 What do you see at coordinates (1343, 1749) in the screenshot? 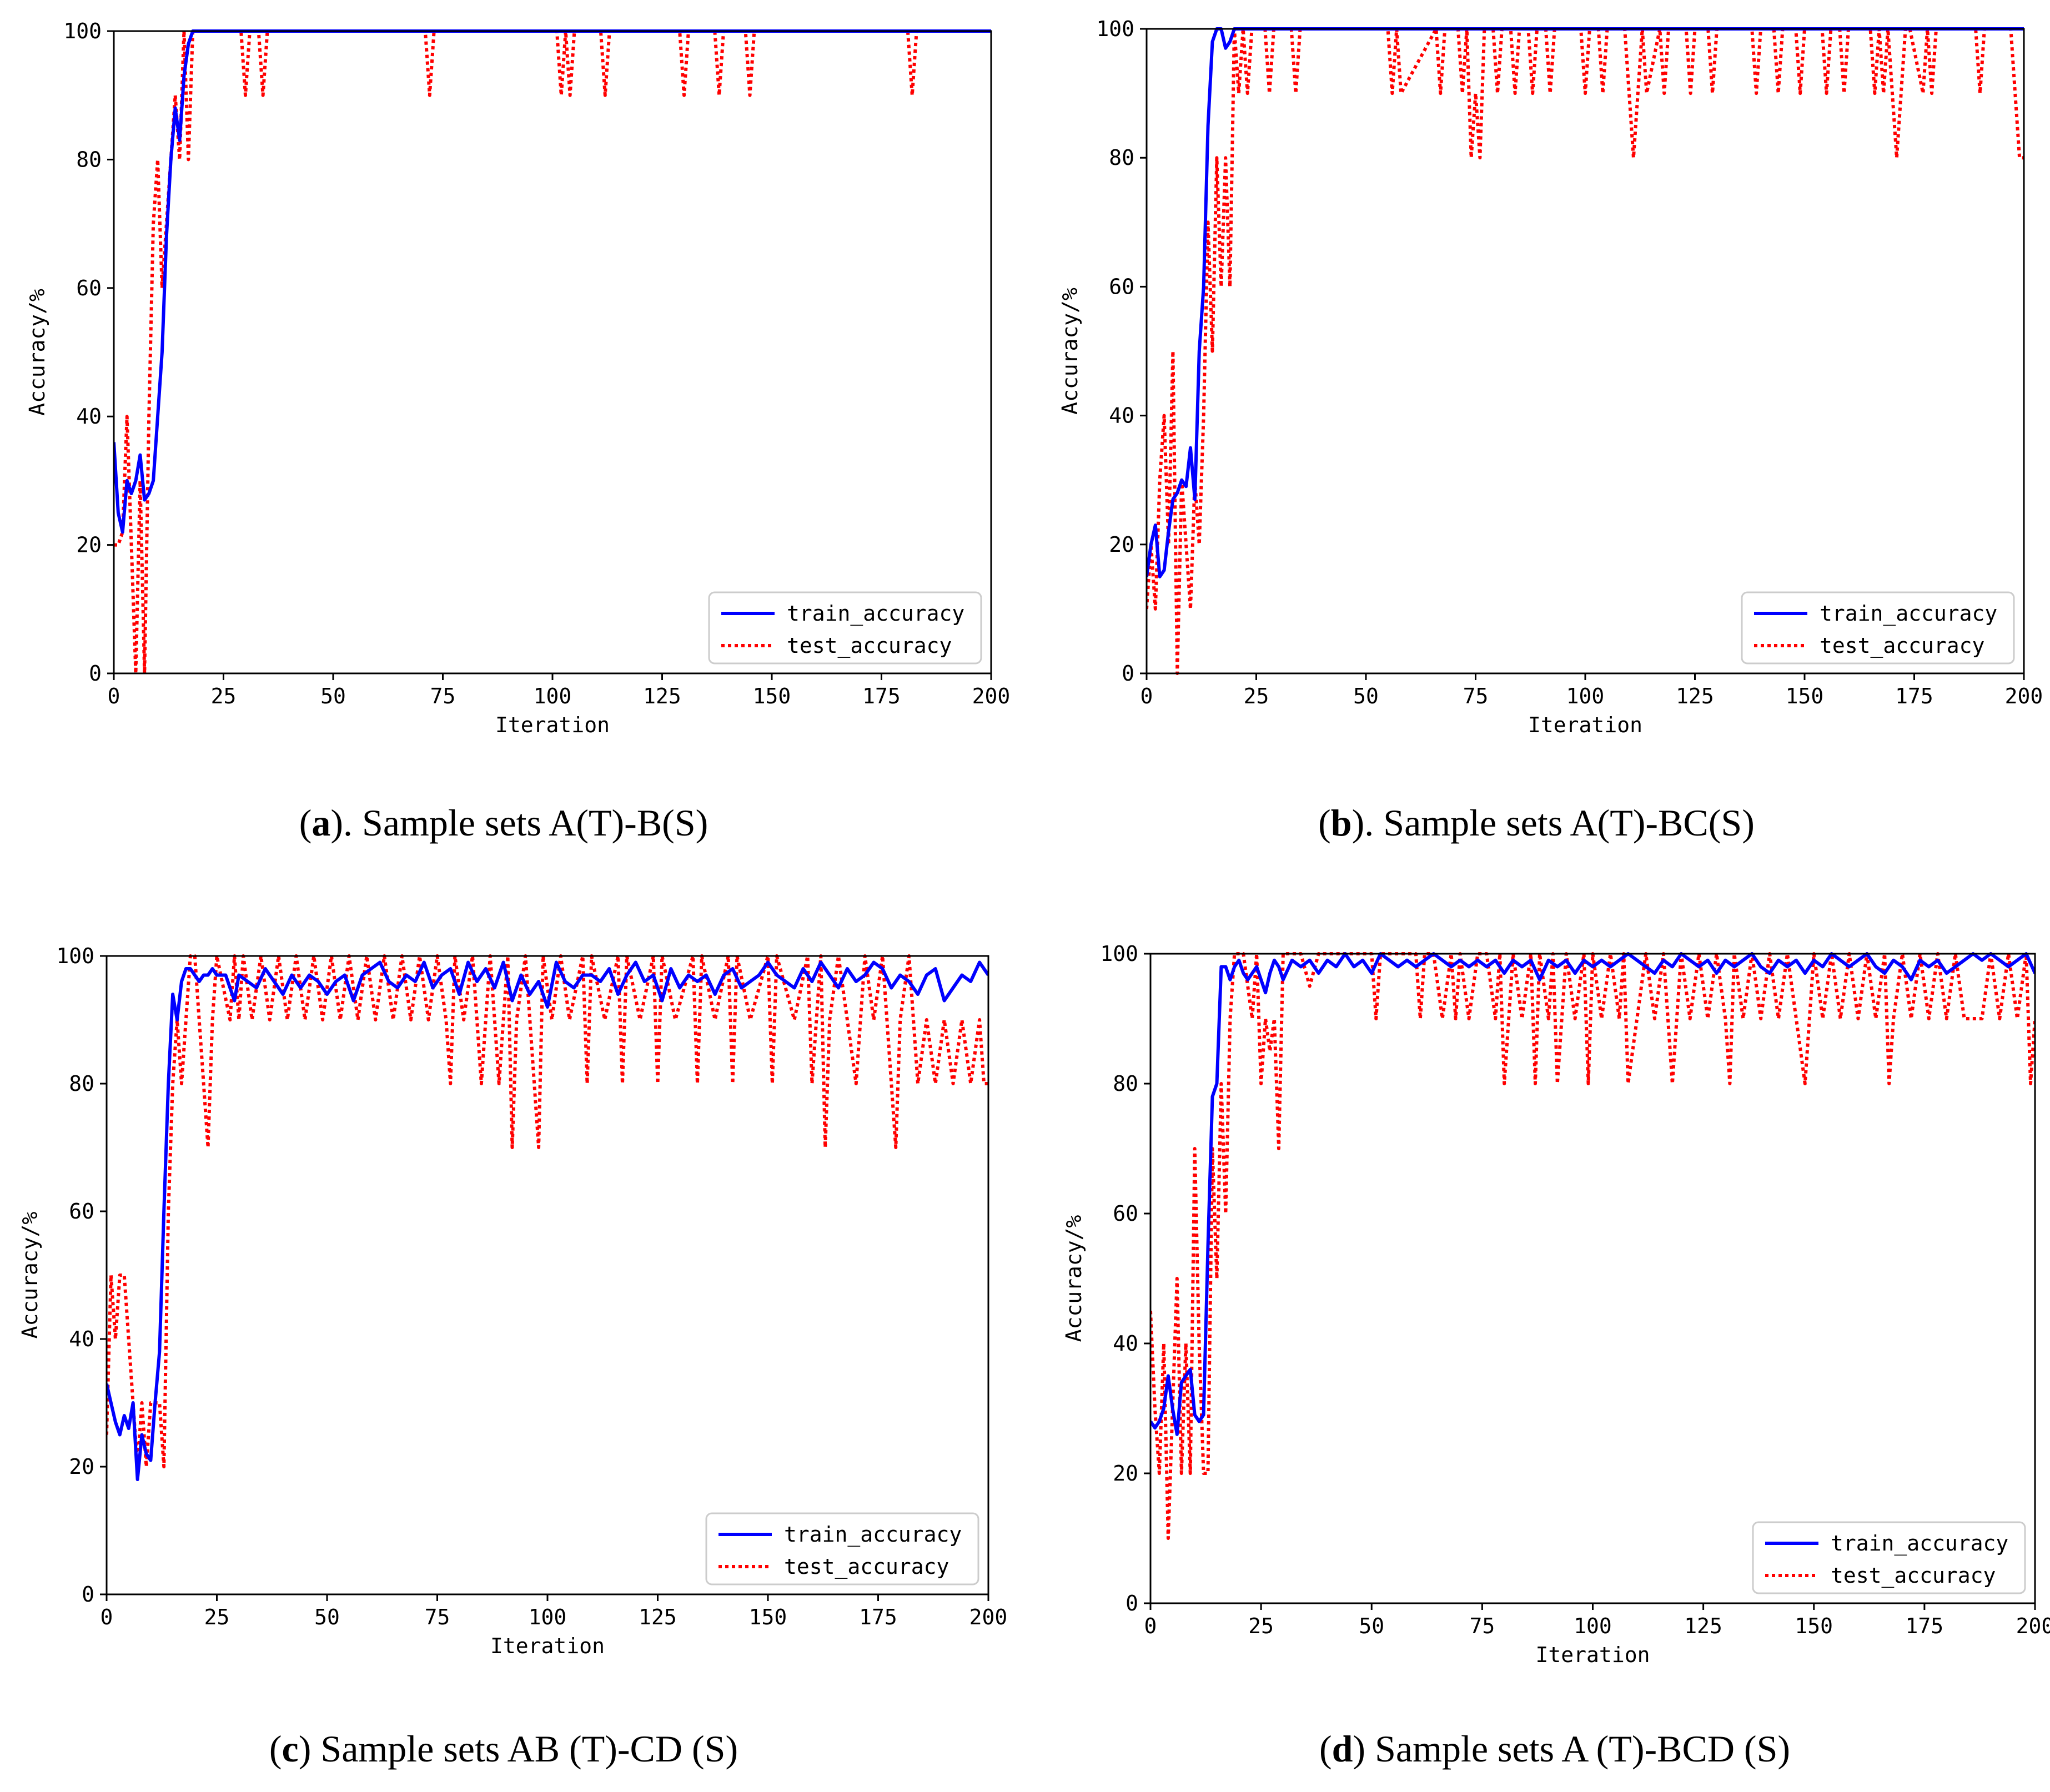
I see `caption-letter: d` at bounding box center [1343, 1749].